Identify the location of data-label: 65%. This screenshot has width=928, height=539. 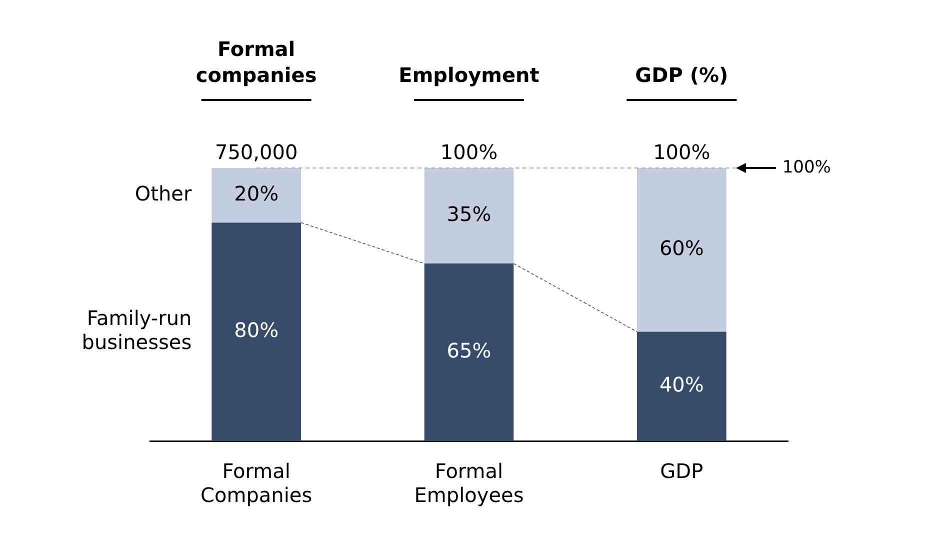
(469, 350).